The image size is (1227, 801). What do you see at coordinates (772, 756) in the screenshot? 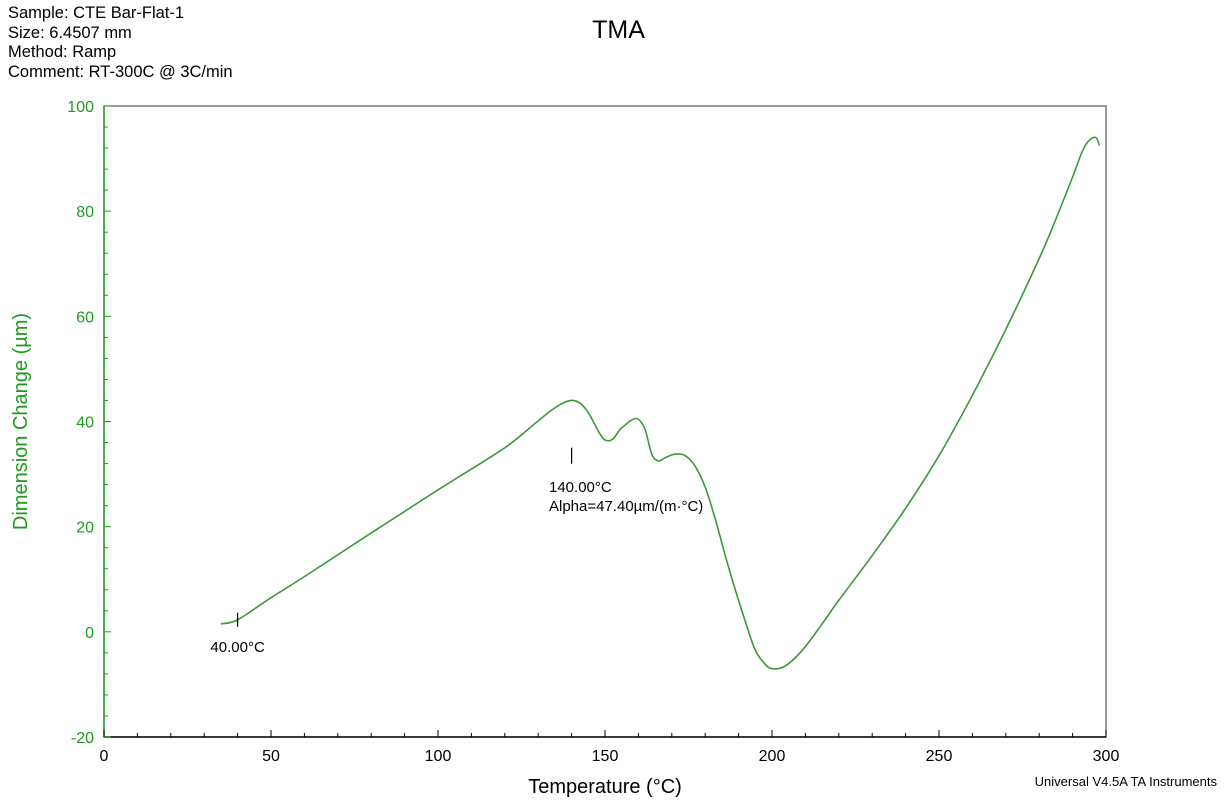
I see `x-tick-label: 200` at bounding box center [772, 756].